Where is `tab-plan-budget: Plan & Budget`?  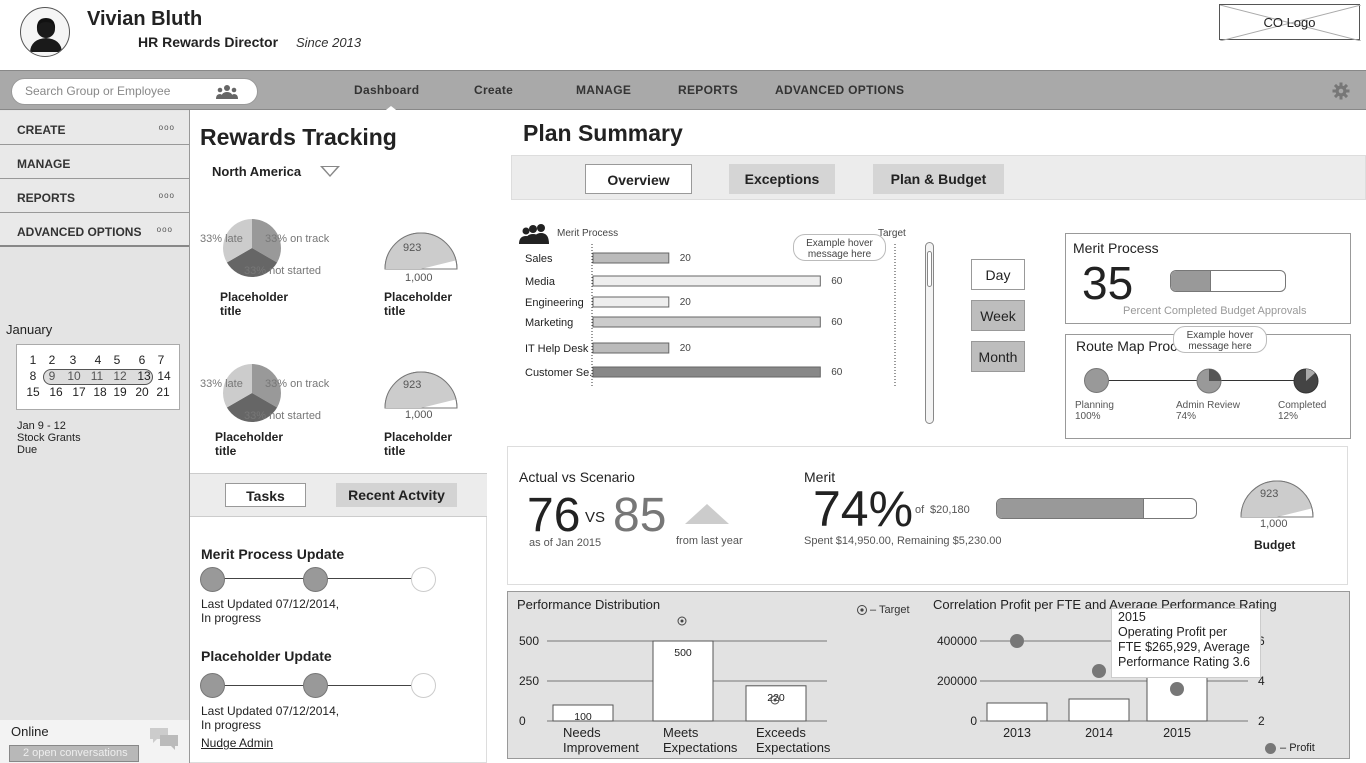
tab-plan-budget: Plan & Budget is located at coordinates (938, 179).